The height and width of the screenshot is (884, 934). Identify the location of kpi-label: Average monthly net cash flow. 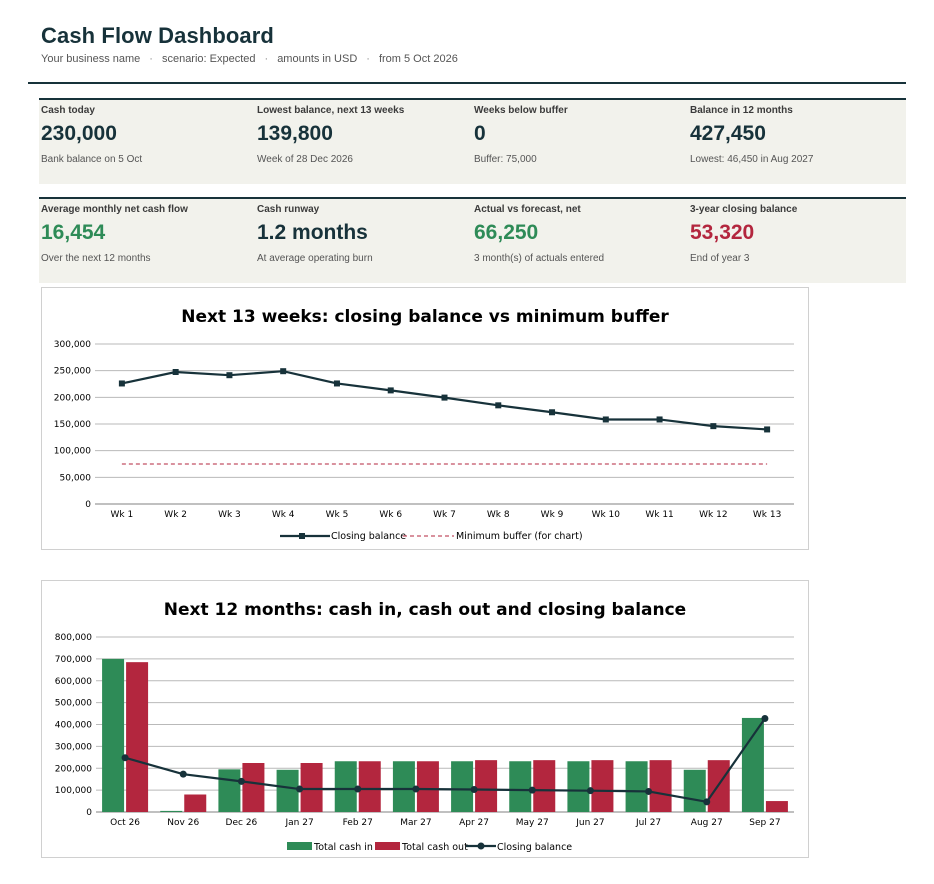
(114, 209).